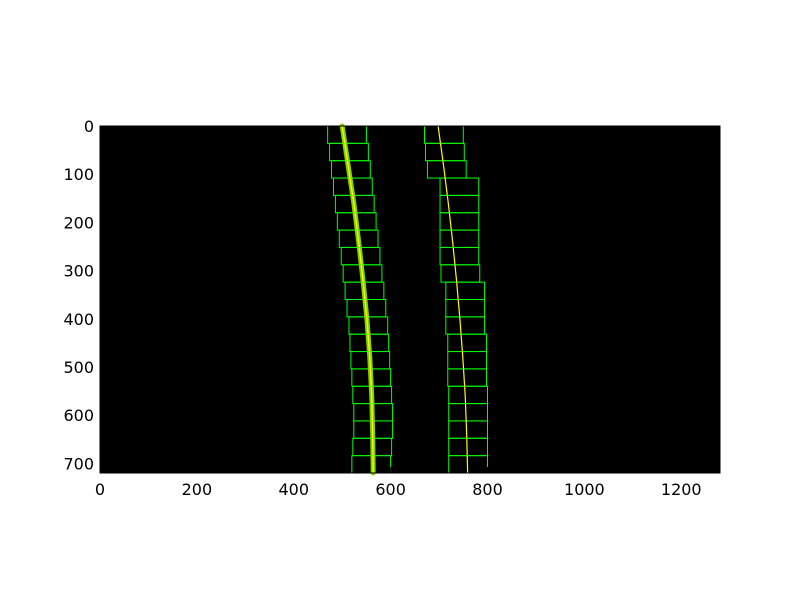 Image resolution: width=800 pixels, height=600 pixels. I want to click on y-tick-label: 200, so click(78, 222).